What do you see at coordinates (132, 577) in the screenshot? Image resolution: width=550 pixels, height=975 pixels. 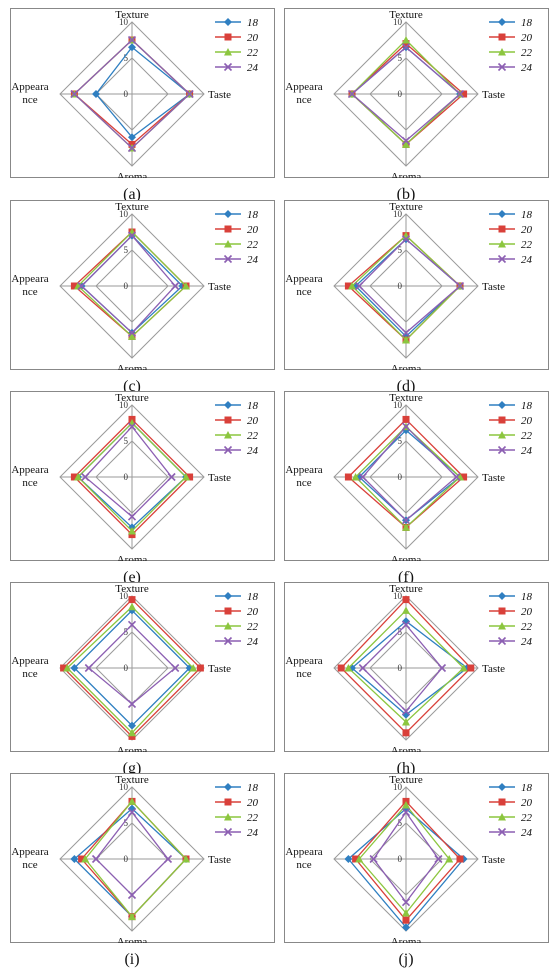 I see `panel-caption: (e)` at bounding box center [132, 577].